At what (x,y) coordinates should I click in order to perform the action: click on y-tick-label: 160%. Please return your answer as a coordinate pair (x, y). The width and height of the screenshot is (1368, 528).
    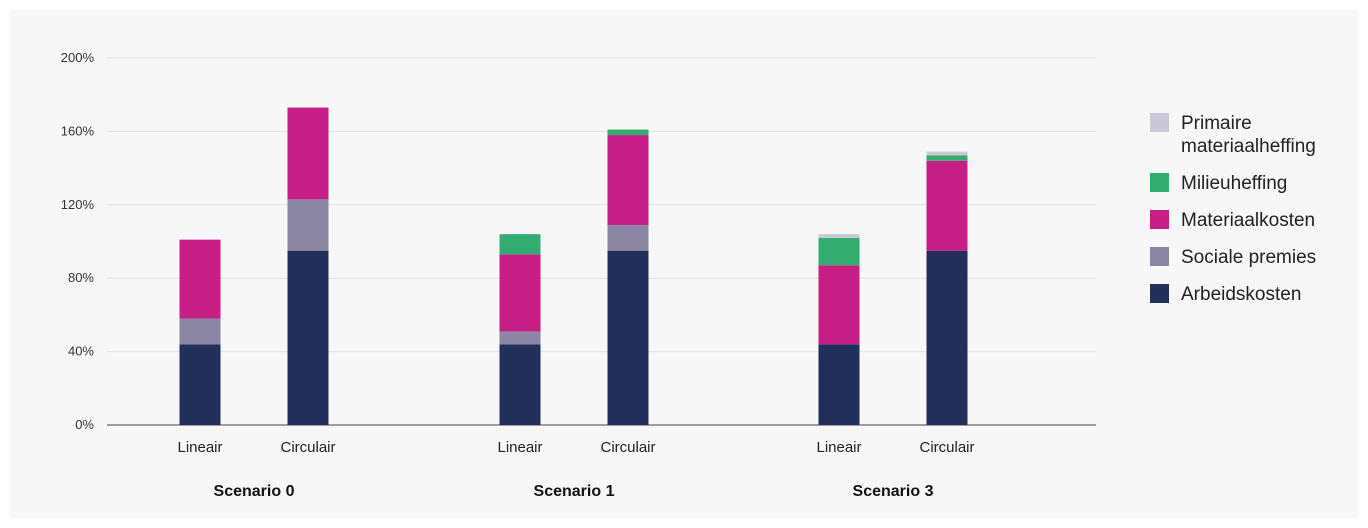
    Looking at the image, I should click on (78, 130).